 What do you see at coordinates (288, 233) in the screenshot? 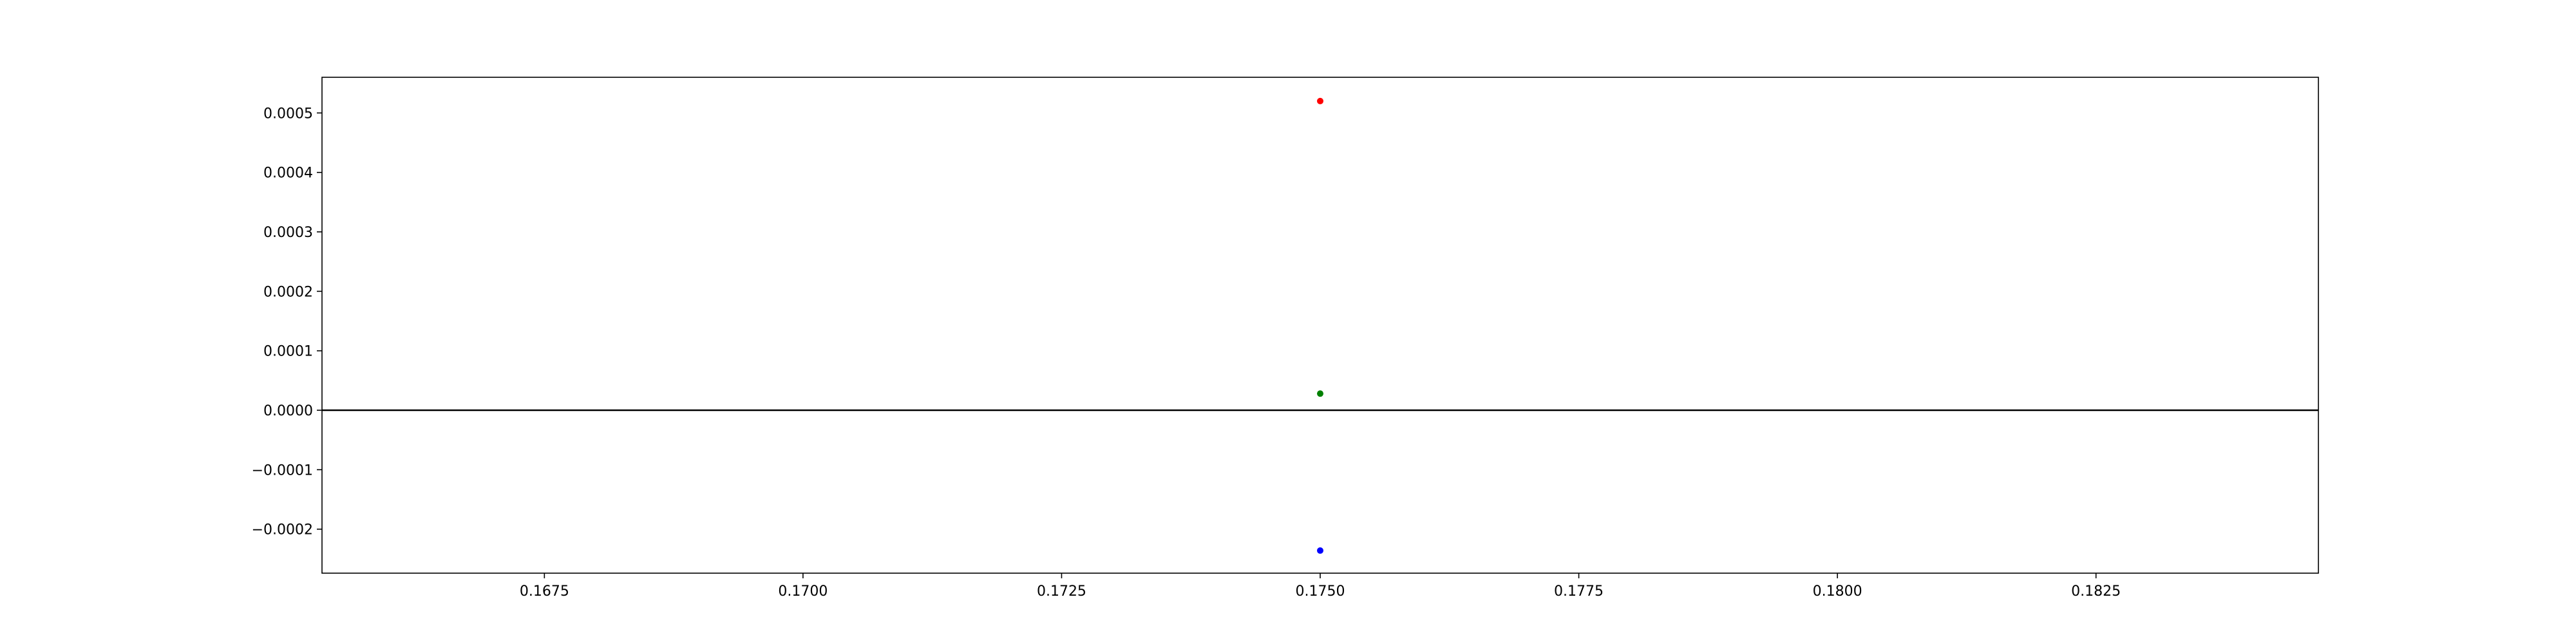
I see `y-tick-label: 0.0003` at bounding box center [288, 233].